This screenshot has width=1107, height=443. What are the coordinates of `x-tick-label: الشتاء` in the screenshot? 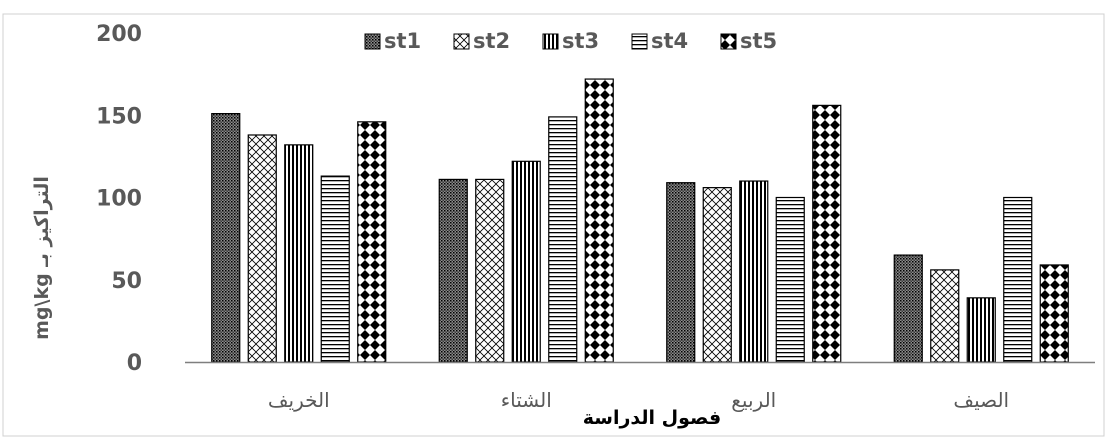 It's located at (526, 400).